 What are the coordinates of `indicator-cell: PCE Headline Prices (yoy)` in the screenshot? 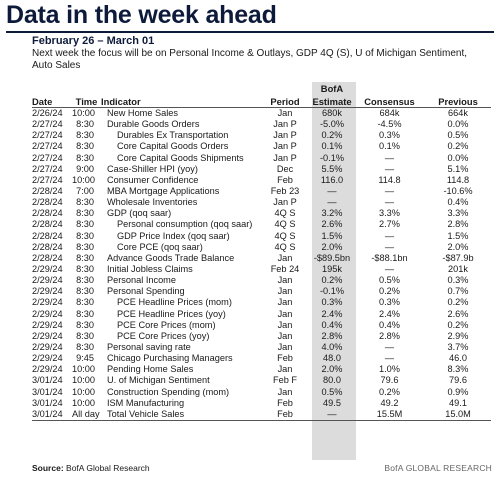 It's located at (171, 313).